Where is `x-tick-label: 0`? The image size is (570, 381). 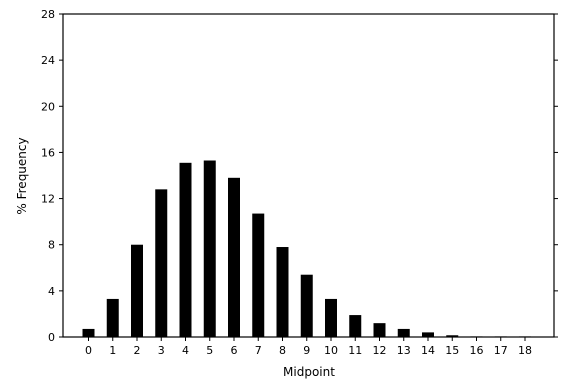
x-tick-label: 0 is located at coordinates (88, 350).